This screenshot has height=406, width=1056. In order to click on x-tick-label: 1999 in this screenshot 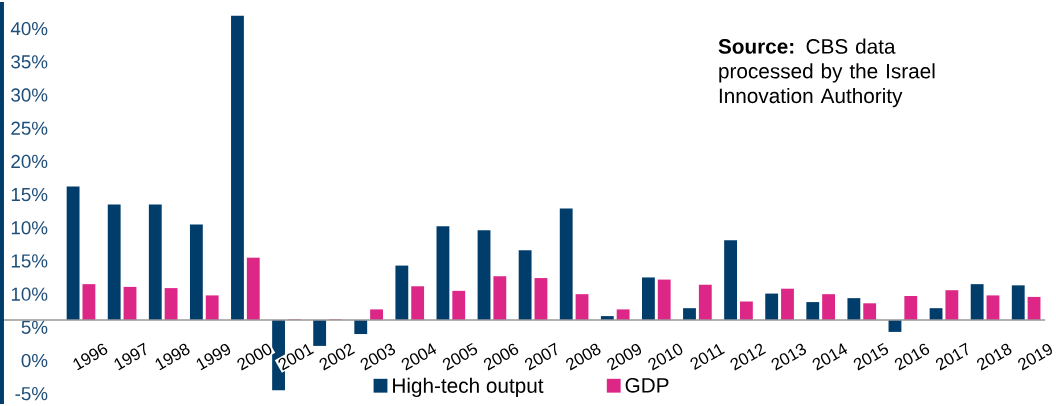, I will do `click(213, 357)`.